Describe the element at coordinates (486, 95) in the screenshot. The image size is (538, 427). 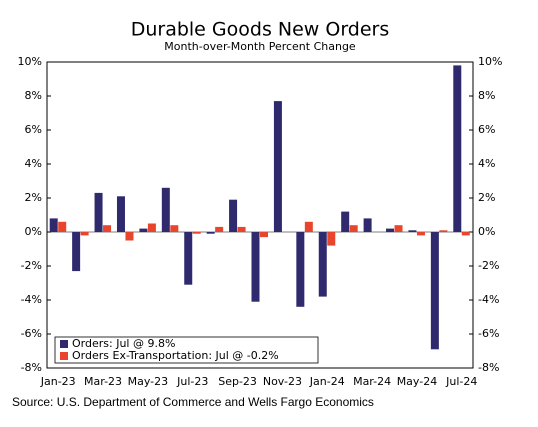
I see `y2-tick-label: 8%` at that location.